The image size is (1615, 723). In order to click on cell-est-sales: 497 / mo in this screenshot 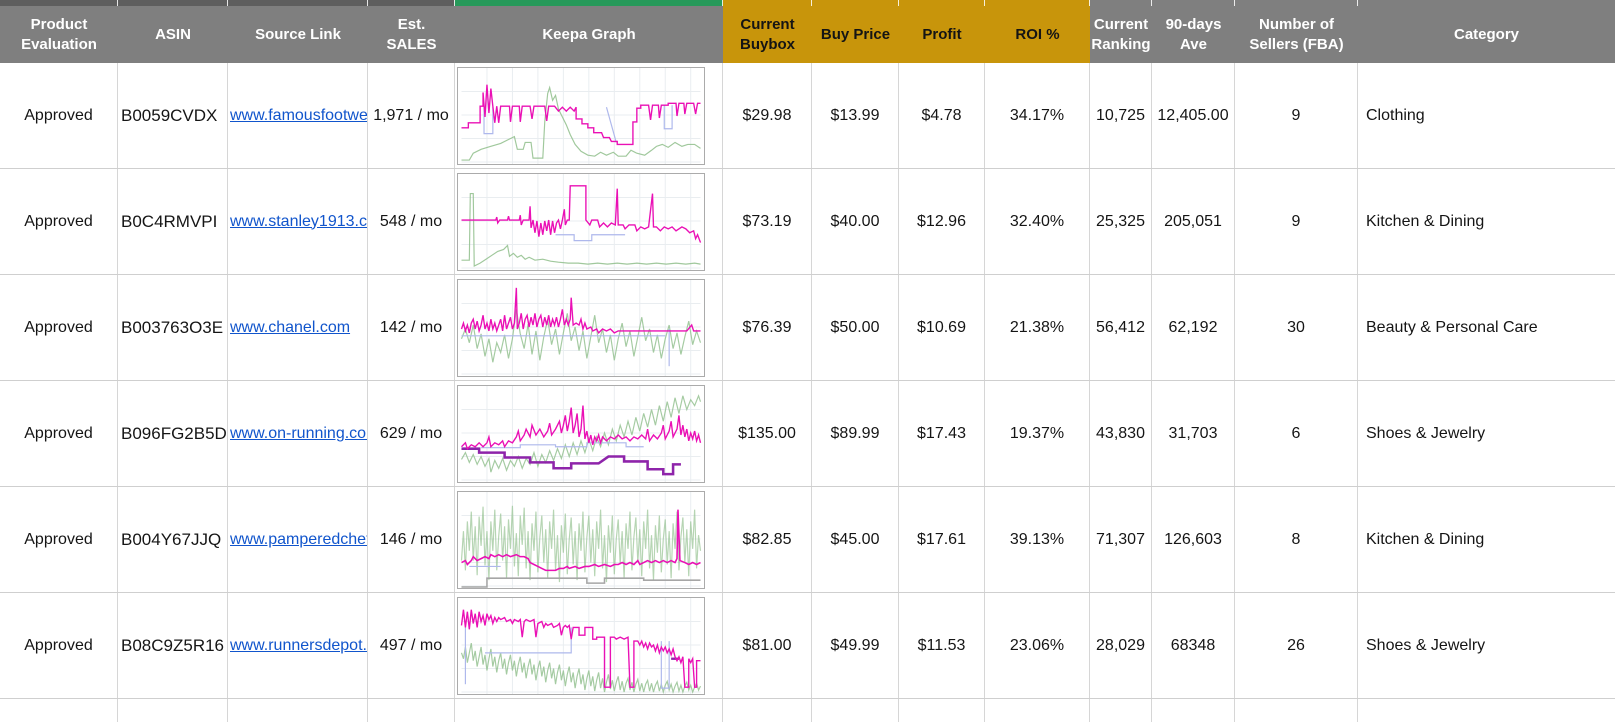, I will do `click(411, 645)`.